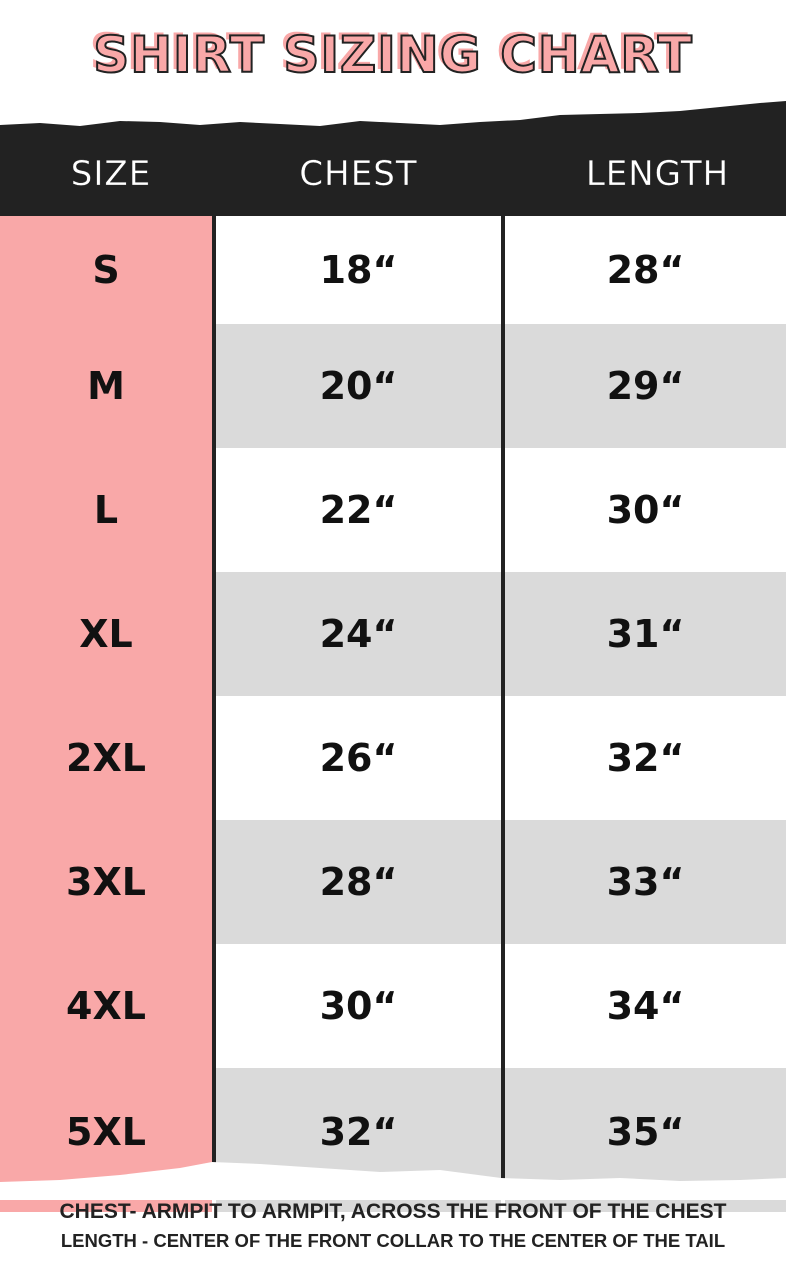 This screenshot has width=786, height=1280. Describe the element at coordinates (358, 174) in the screenshot. I see `header-chest: CHEST` at that location.